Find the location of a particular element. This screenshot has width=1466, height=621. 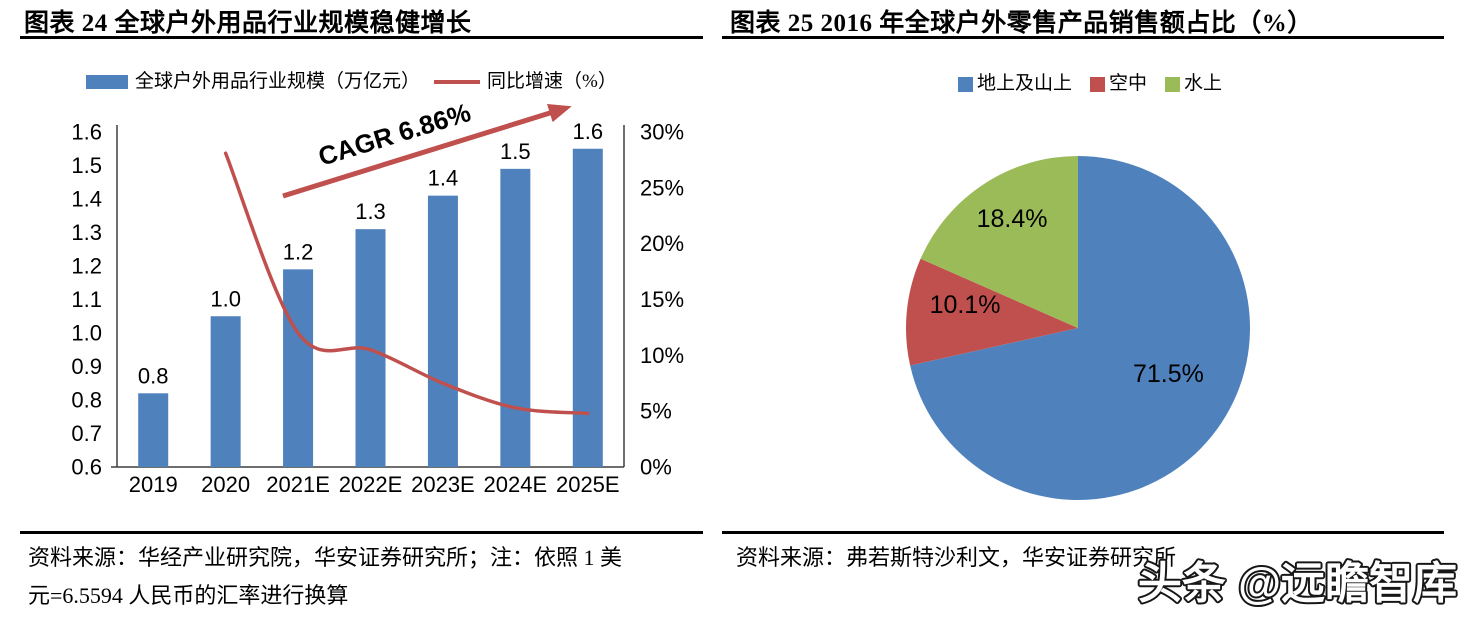

bar-2025E is located at coordinates (587, 307).